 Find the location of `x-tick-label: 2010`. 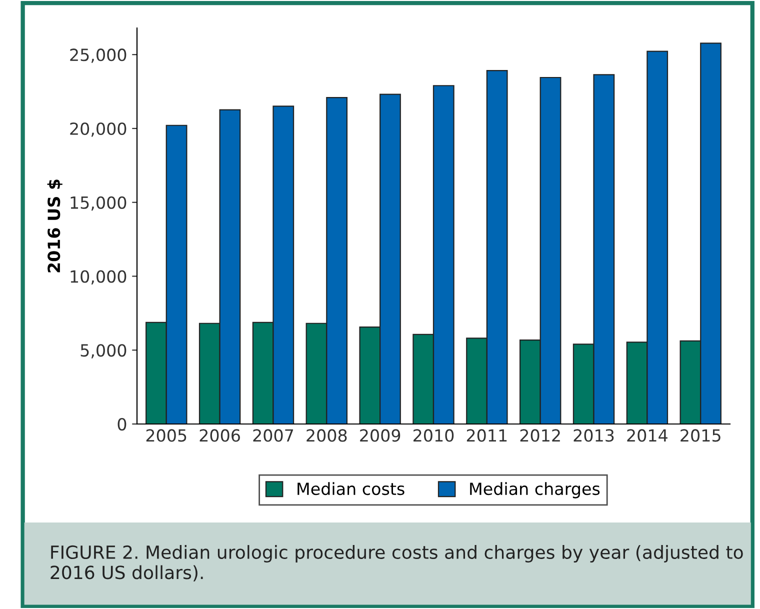

x-tick-label: 2010 is located at coordinates (434, 435).